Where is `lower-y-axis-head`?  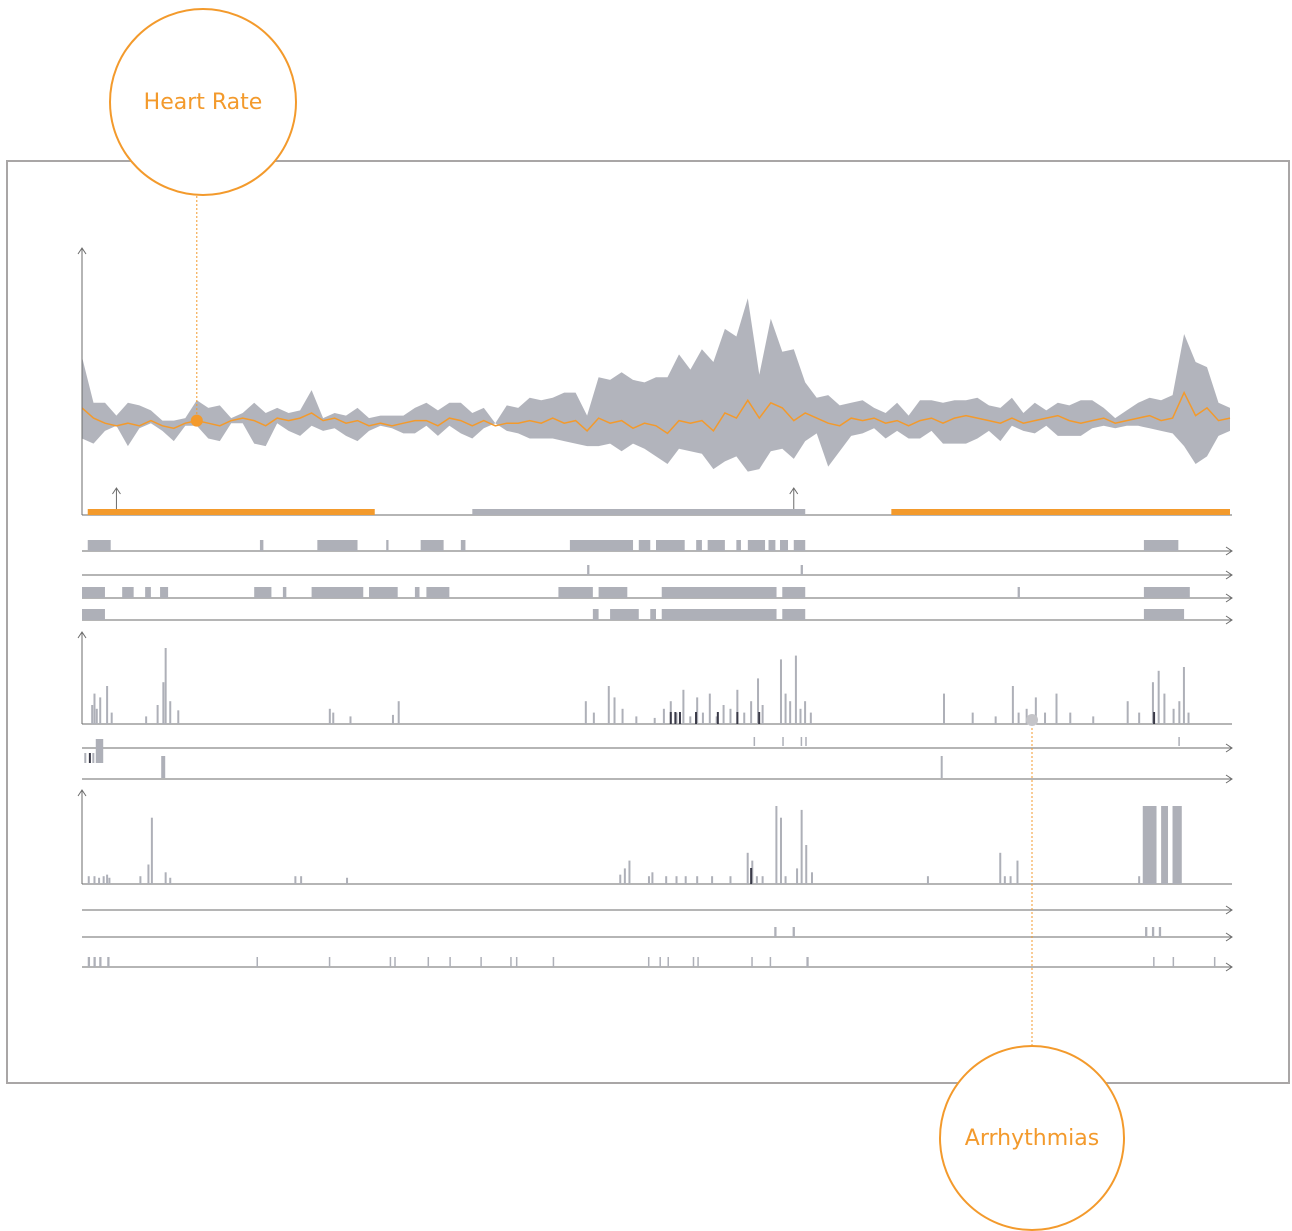
lower-y-axis-head is located at coordinates (82, 793).